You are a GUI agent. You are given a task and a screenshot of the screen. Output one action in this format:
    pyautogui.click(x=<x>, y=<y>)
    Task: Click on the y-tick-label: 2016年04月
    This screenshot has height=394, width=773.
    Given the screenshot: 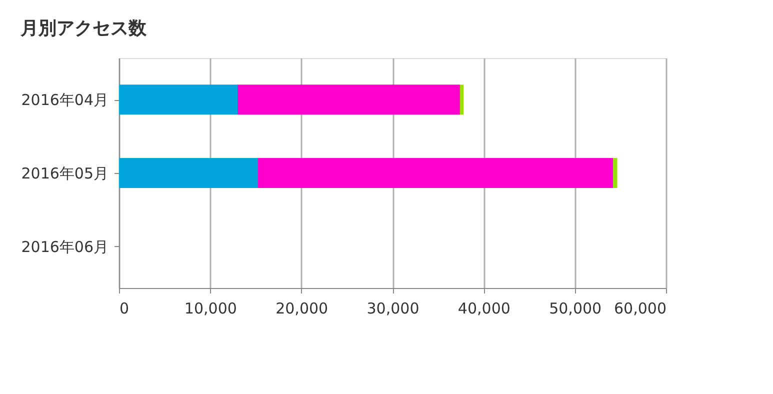 What is the action you would take?
    pyautogui.click(x=64, y=100)
    